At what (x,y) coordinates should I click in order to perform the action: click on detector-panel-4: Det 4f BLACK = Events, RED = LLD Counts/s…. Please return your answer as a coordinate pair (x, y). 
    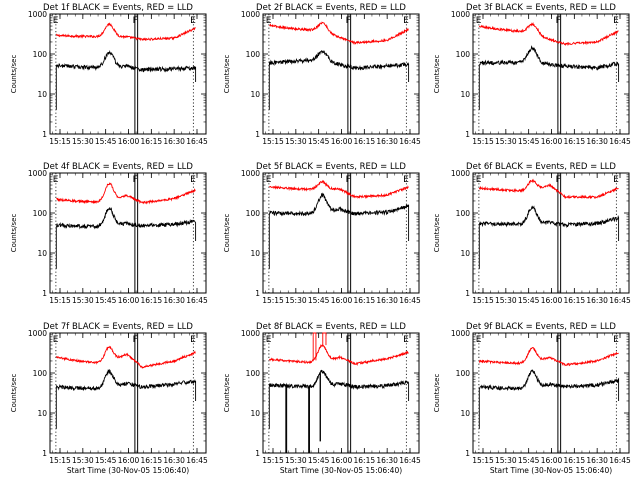
    Looking at the image, I should click on (109, 233).